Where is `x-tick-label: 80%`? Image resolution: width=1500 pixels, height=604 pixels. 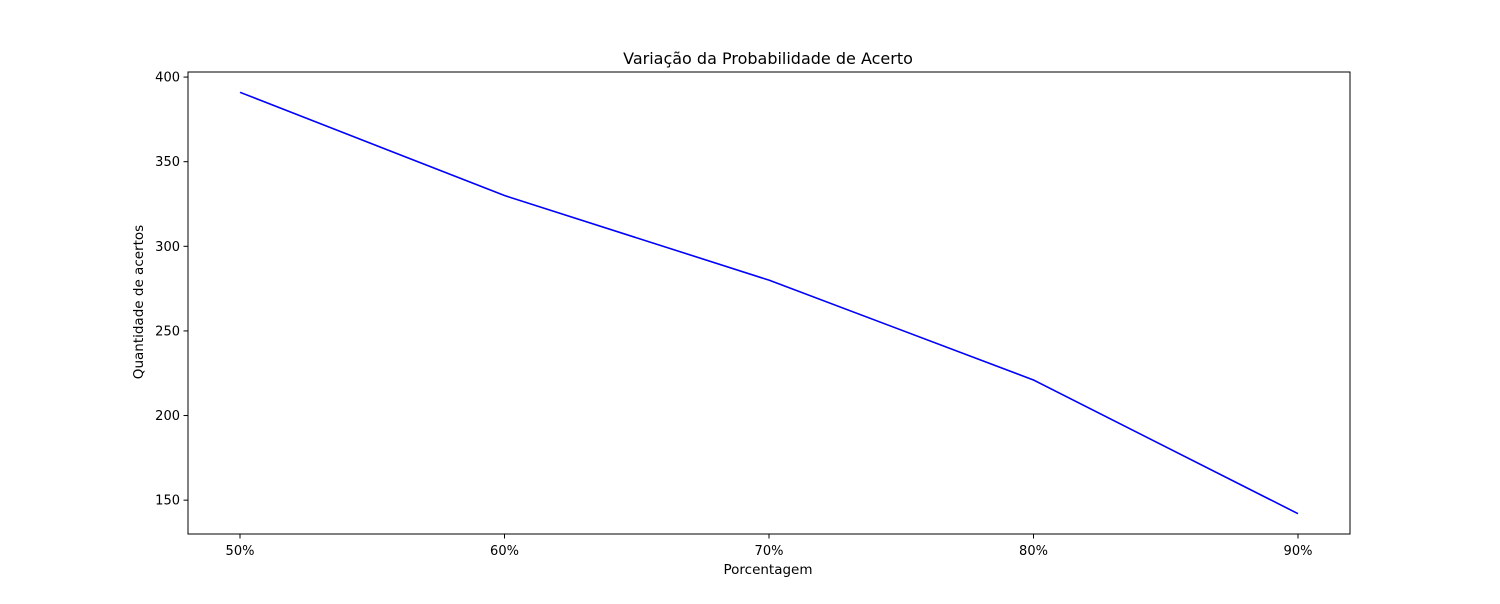
x-tick-label: 80% is located at coordinates (1033, 551).